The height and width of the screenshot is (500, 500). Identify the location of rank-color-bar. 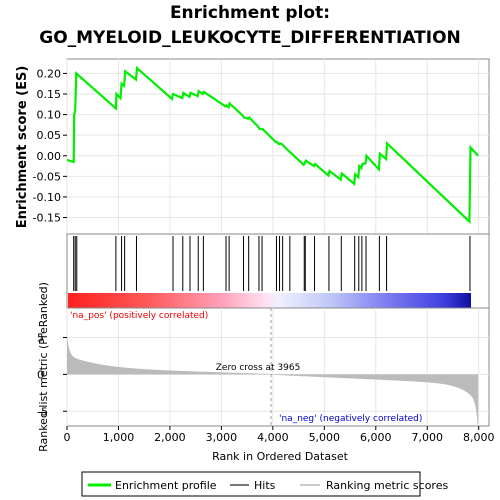
(269, 300).